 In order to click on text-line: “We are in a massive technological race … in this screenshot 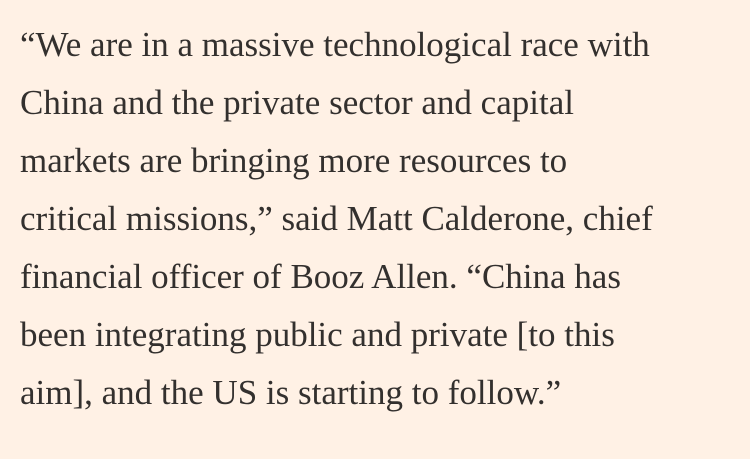, I will do `click(335, 44)`.